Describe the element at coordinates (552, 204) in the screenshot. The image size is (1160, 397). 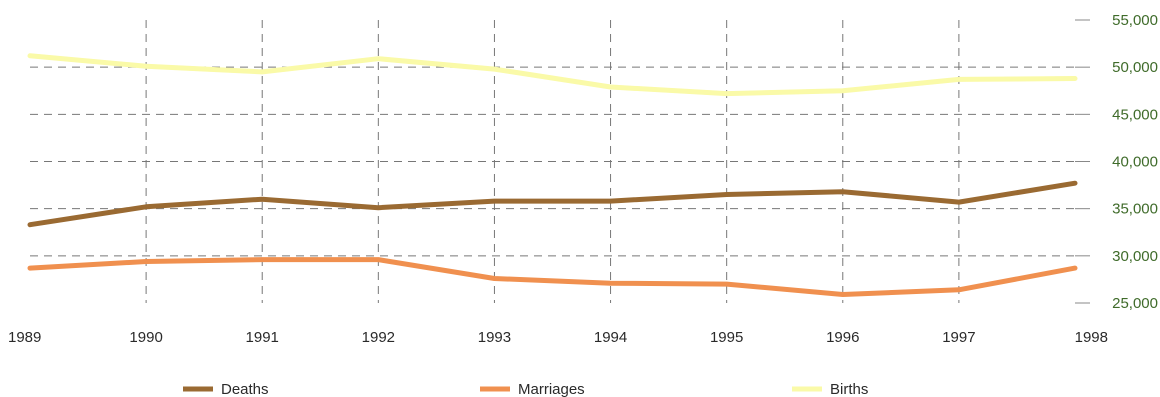
I see `series-line-deaths` at that location.